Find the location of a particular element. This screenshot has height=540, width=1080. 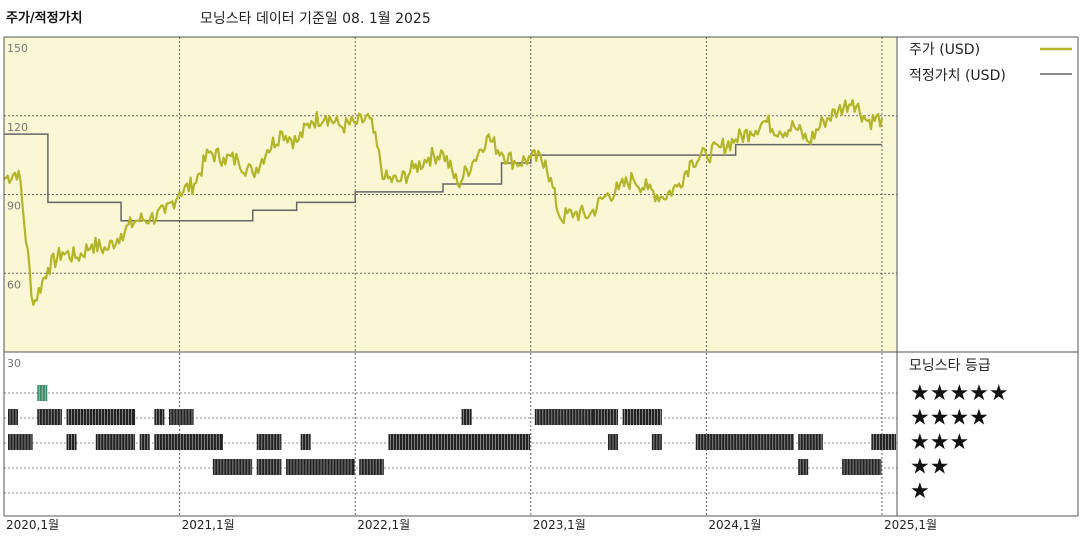

fair-value-line is located at coordinates (443, 177).